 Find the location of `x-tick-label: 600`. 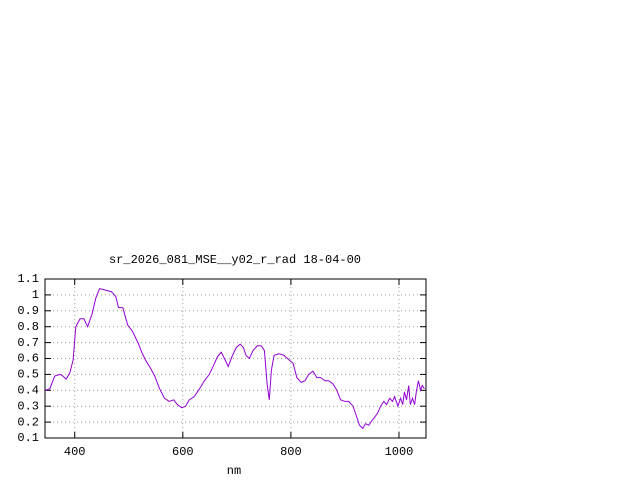

x-tick-label: 600 is located at coordinates (183, 452).